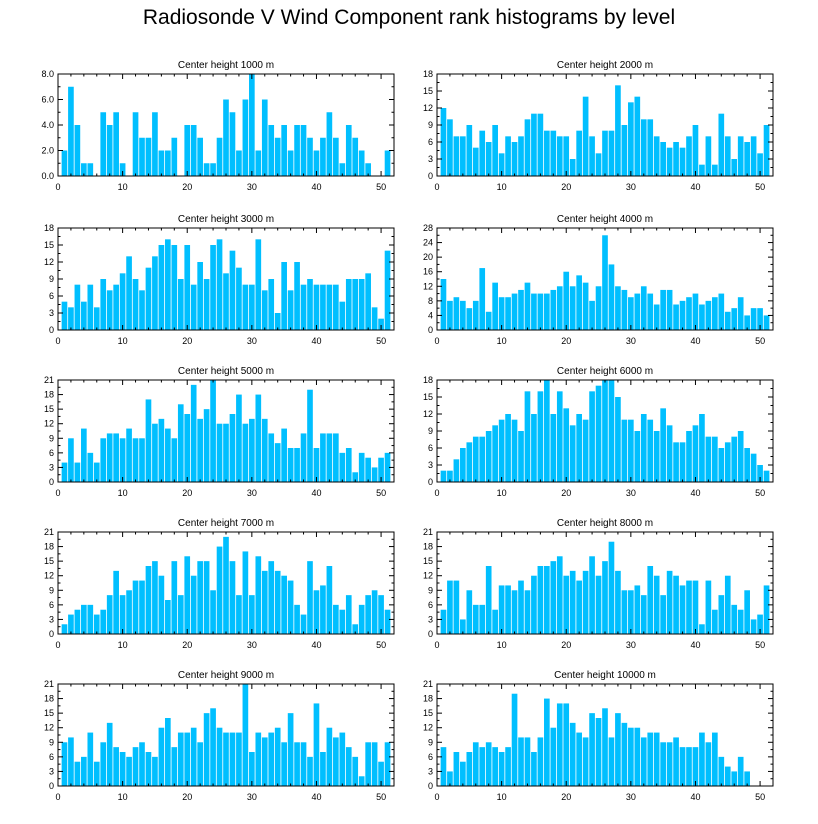  What do you see at coordinates (226, 675) in the screenshot?
I see `panel-title: Center height 9000 m` at bounding box center [226, 675].